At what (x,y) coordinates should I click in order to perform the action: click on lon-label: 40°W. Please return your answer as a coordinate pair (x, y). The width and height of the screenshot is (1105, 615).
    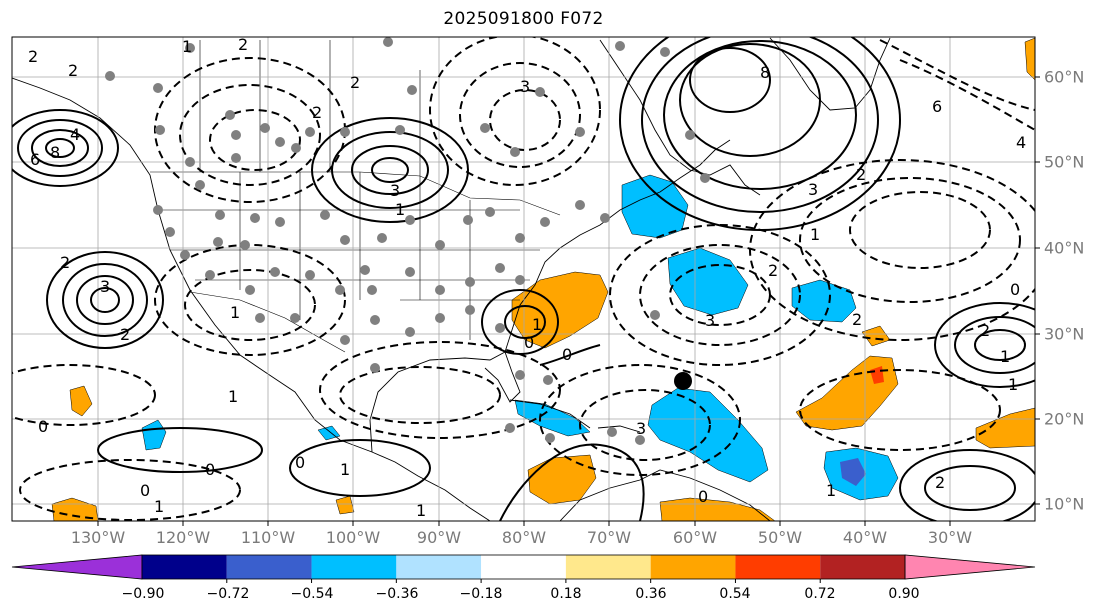
    Looking at the image, I should click on (865, 537).